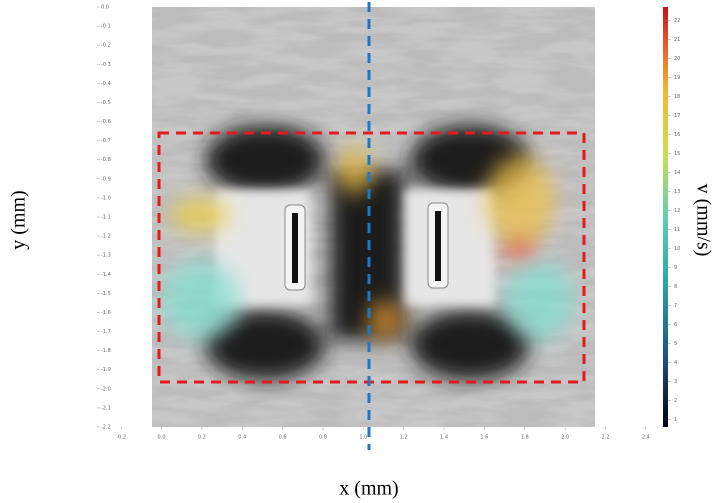 The width and height of the screenshot is (717, 503). I want to click on x-tick-label: 1.2, so click(404, 438).